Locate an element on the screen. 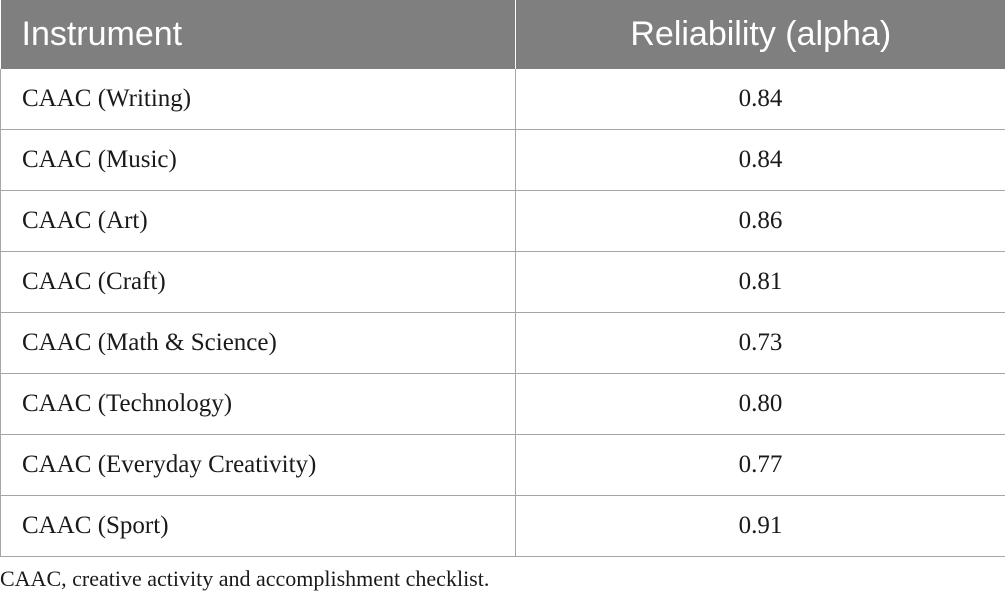 The image size is (1005, 599). instrument-cell: CAAC (Everyday Creativity) is located at coordinates (258, 465).